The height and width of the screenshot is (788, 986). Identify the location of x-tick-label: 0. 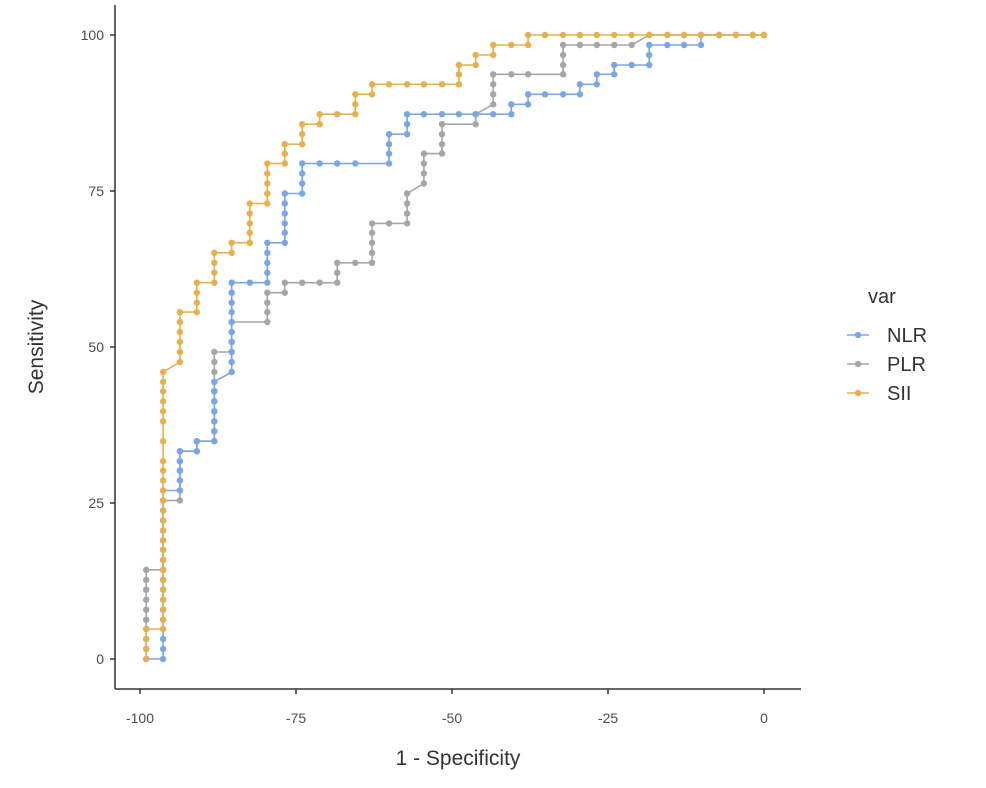
(764, 718).